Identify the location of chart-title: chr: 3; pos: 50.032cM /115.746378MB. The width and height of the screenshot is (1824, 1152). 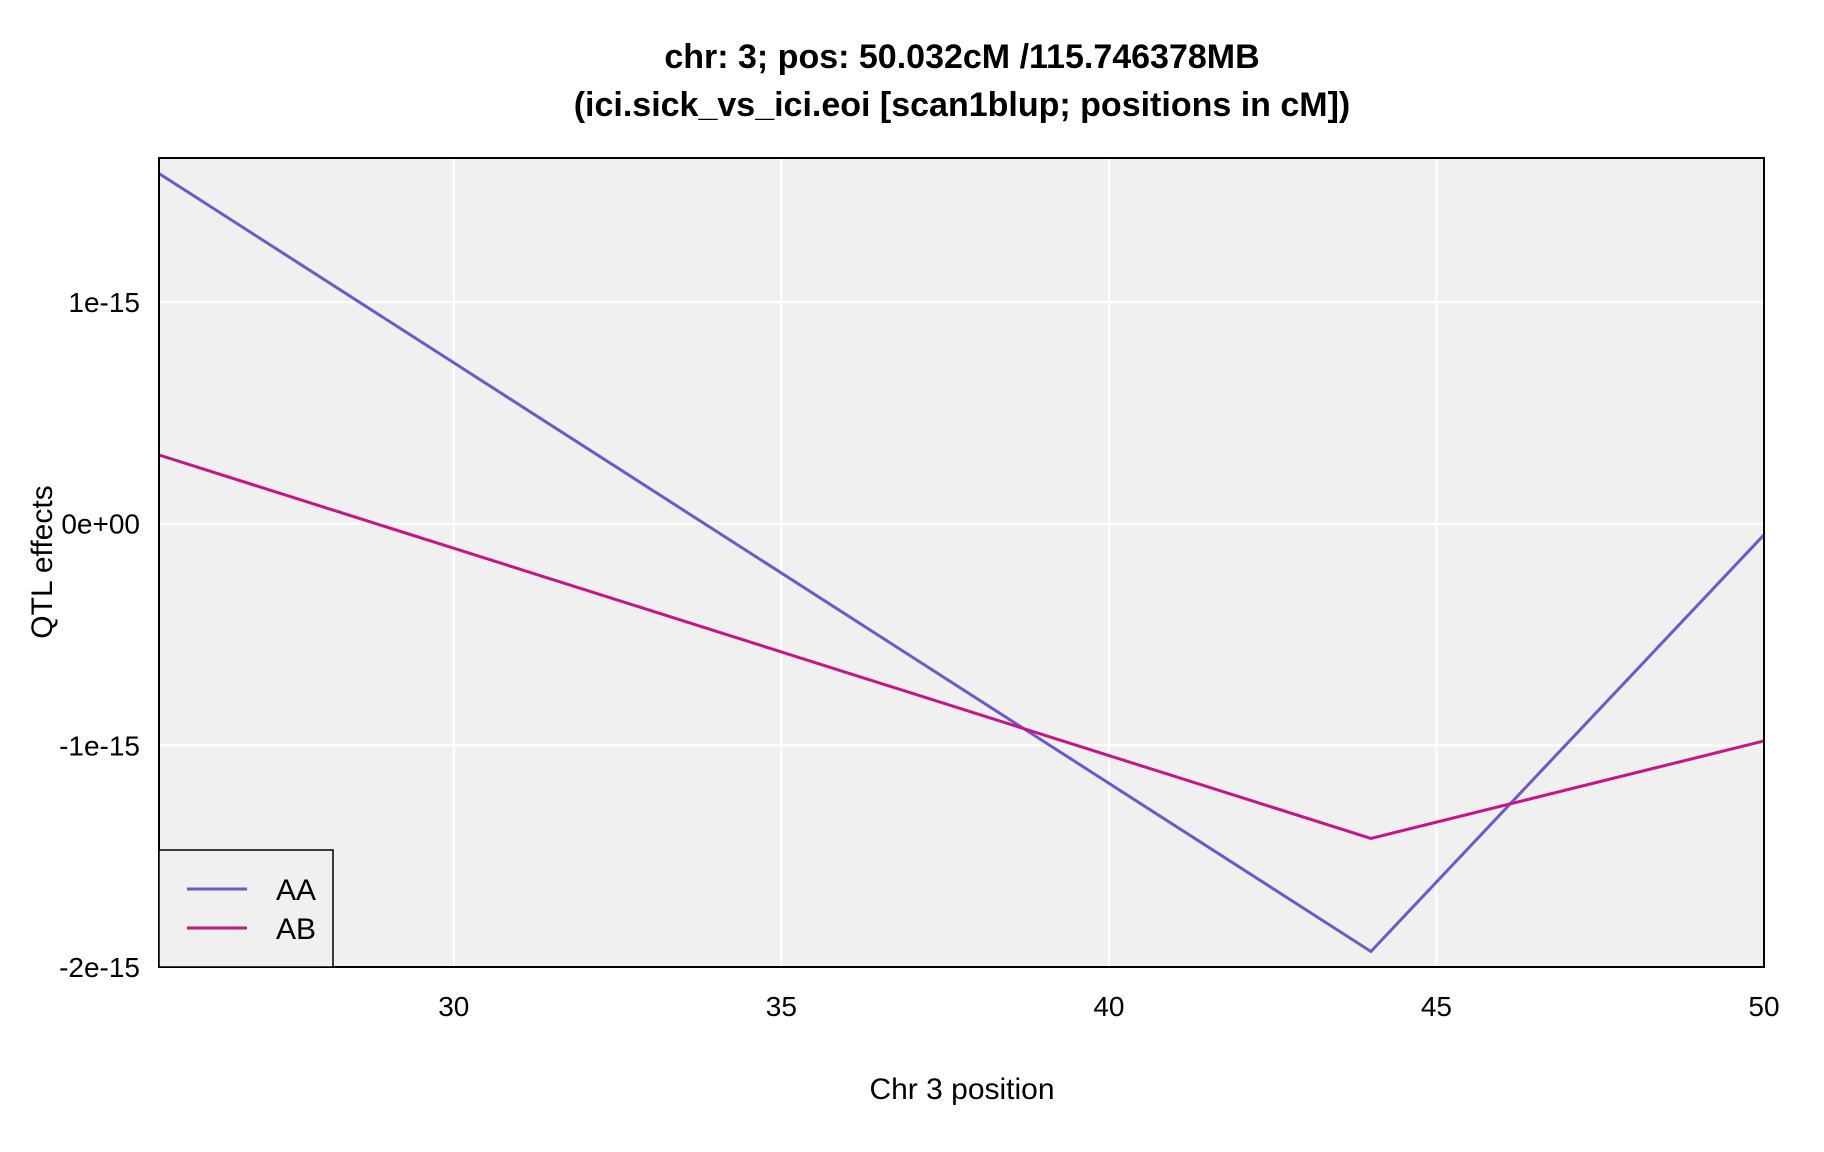
(961, 57).